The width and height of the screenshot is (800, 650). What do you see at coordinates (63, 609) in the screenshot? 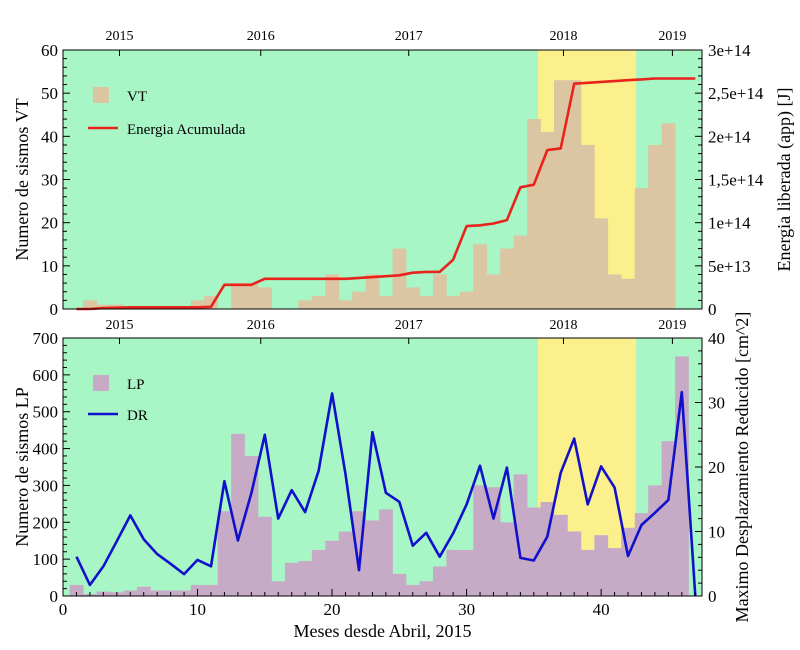
I see `x-tick-label: 0` at bounding box center [63, 609].